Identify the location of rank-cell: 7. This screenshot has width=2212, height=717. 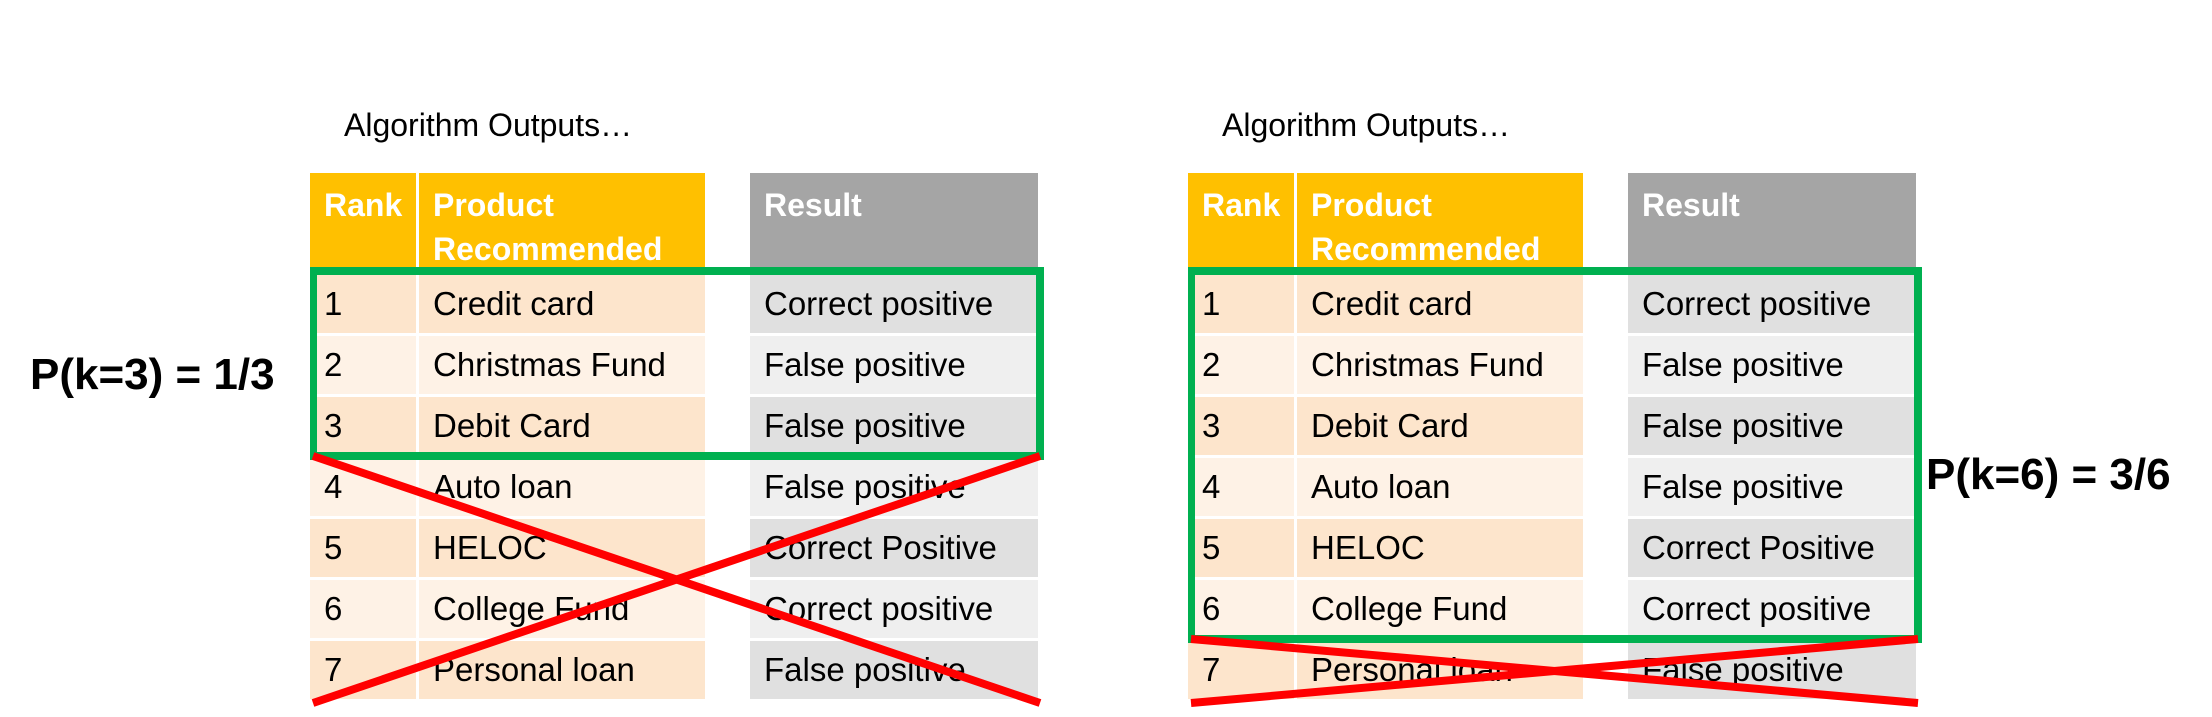
(1241, 670).